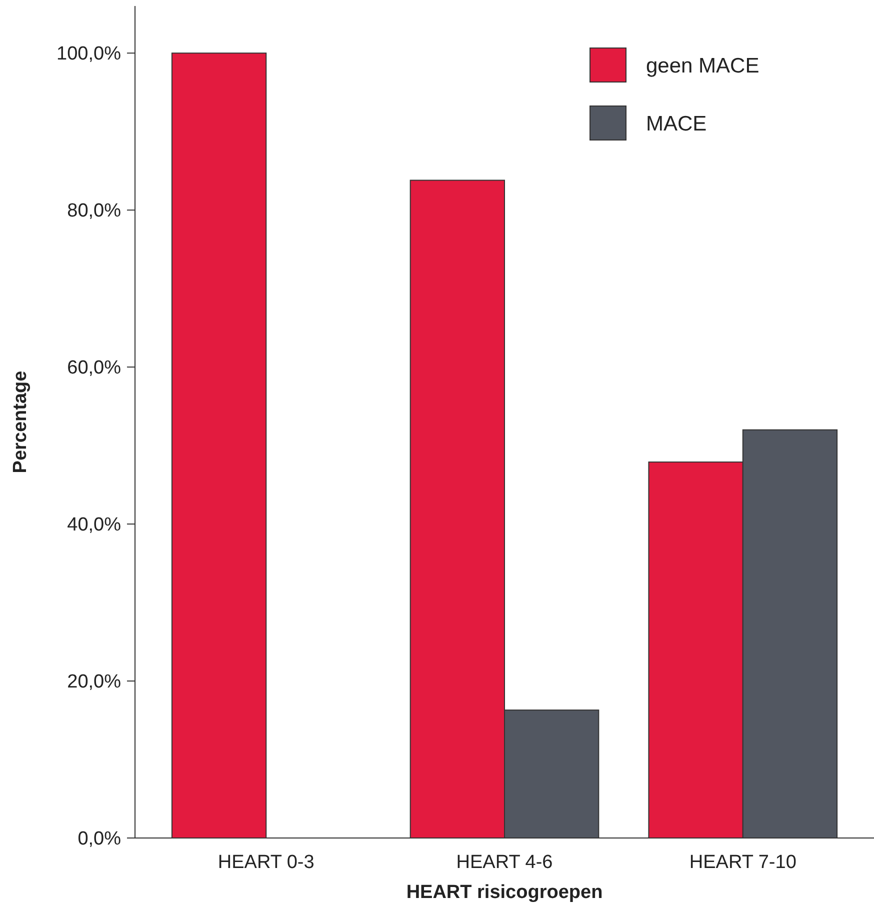 The image size is (874, 910). What do you see at coordinates (94, 211) in the screenshot?
I see `y-tick-label: 80,0%` at bounding box center [94, 211].